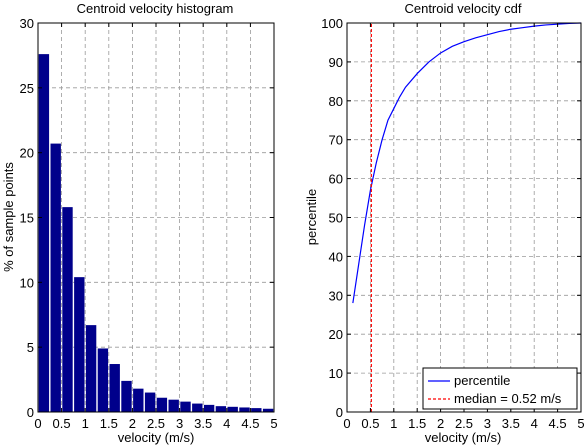  I want to click on cdf-y-tick-label: 30, so click(336, 295).